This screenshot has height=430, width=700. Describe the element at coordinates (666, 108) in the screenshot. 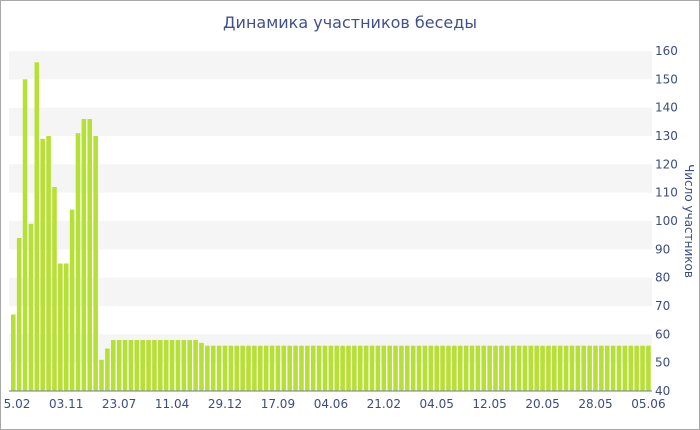

I see `y-tick-label: 140` at that location.